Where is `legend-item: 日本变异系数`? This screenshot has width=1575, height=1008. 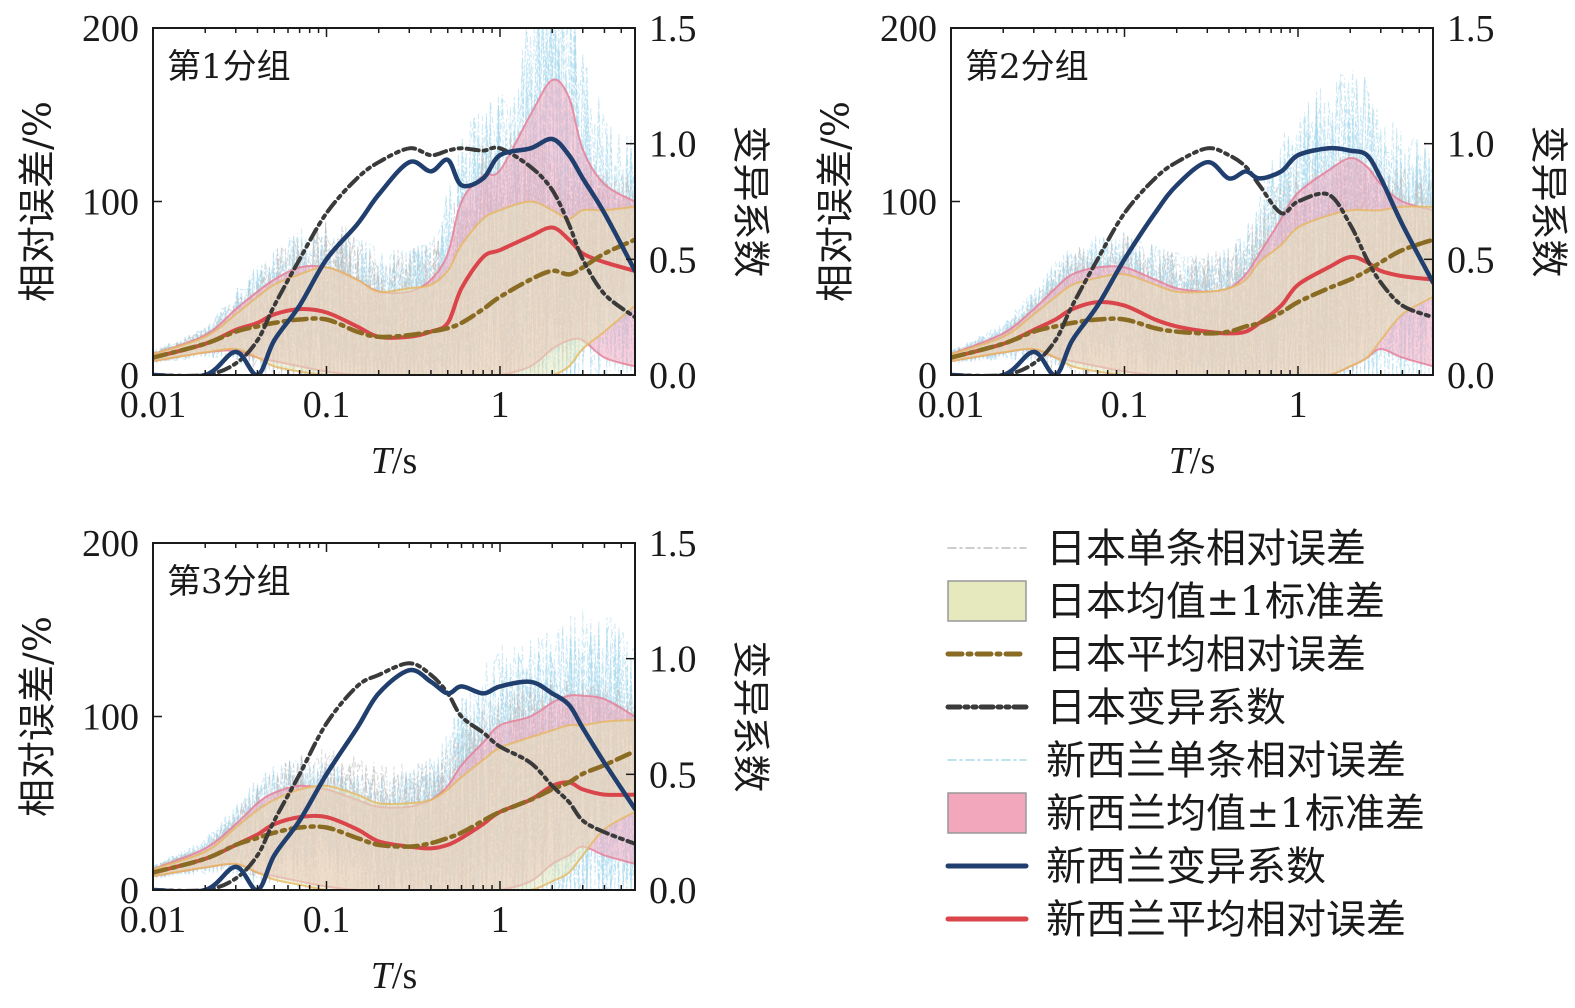 legend-item: 日本变异系数 is located at coordinates (1115, 708).